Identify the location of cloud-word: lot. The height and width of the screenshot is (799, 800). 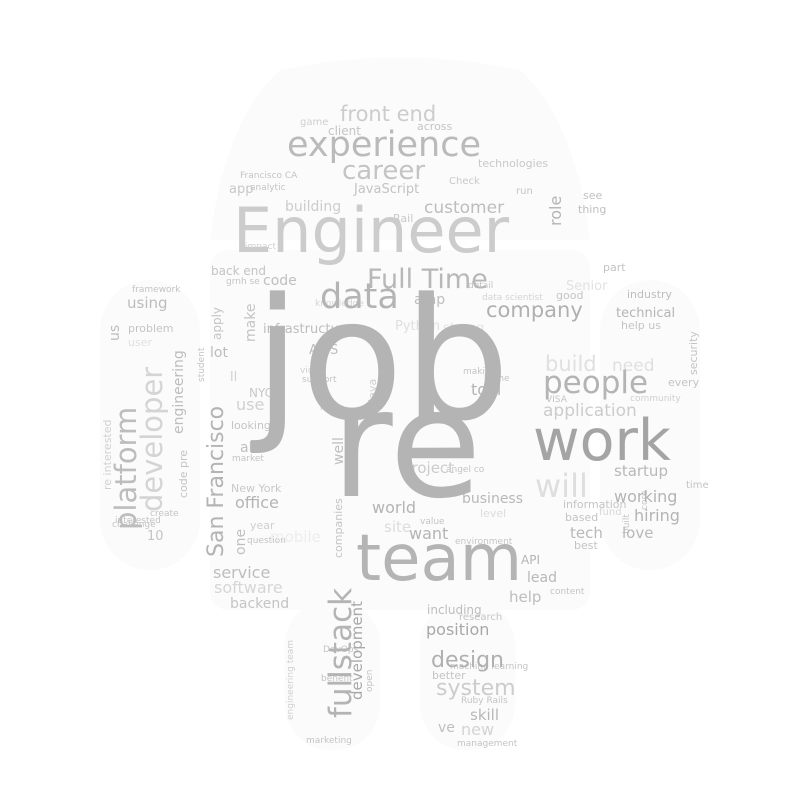
(219, 353).